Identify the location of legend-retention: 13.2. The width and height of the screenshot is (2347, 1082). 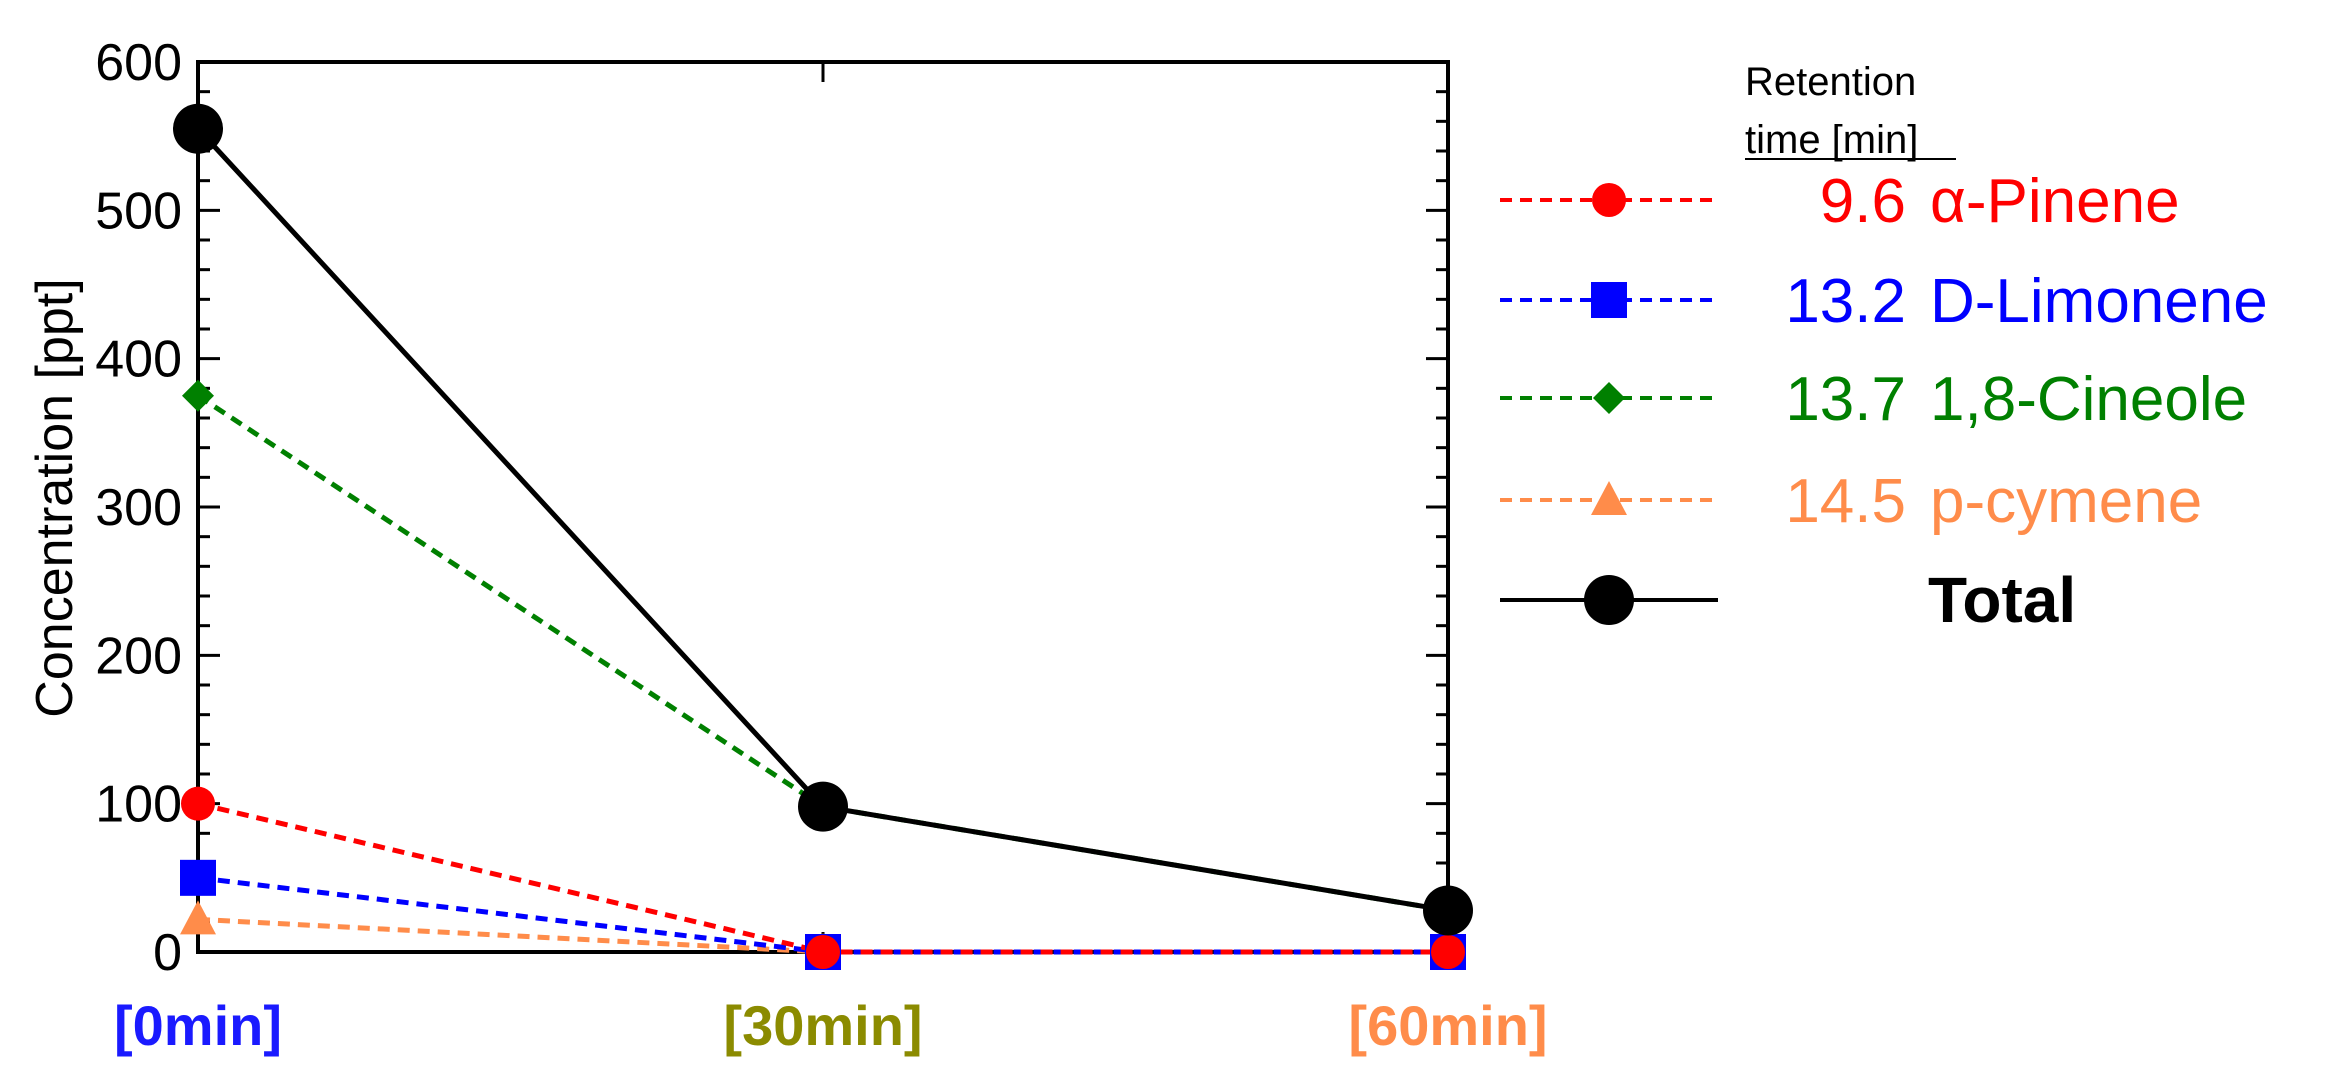
(1845, 301).